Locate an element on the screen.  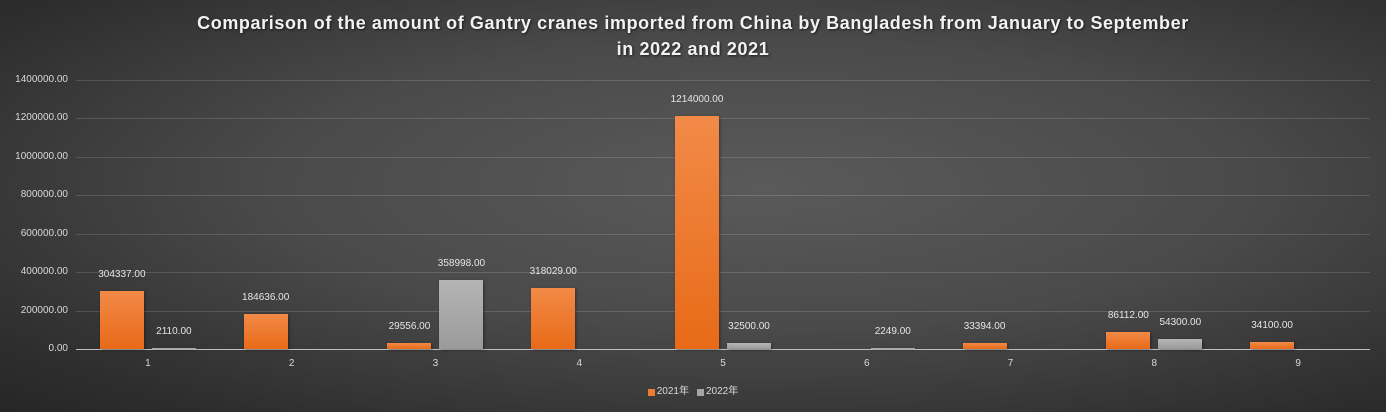
data-label: 304337.00 is located at coordinates (122, 274).